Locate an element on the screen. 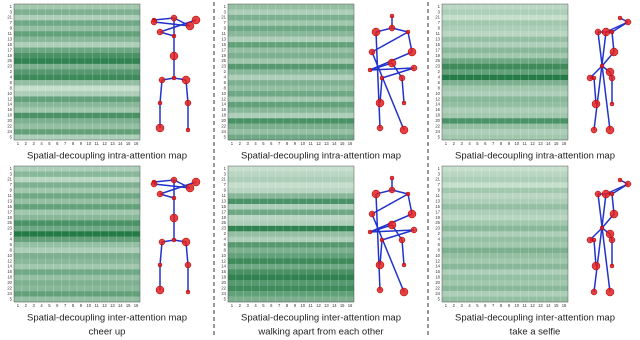  row-label: 18 is located at coordinates (9, 277).